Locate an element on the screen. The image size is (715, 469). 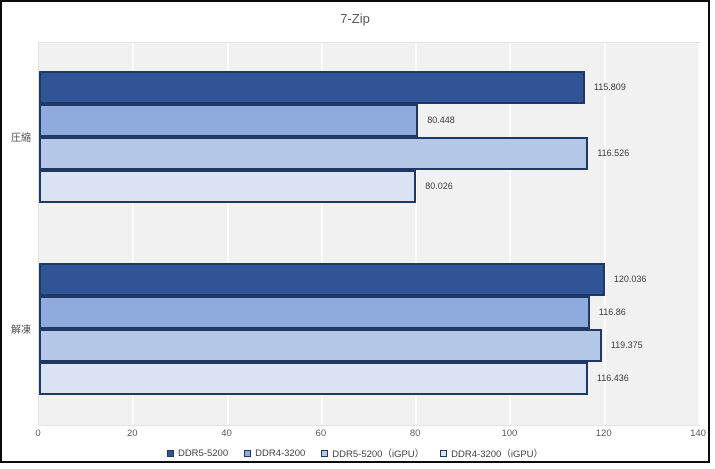
bar-s2-c2 is located at coordinates (314, 312).